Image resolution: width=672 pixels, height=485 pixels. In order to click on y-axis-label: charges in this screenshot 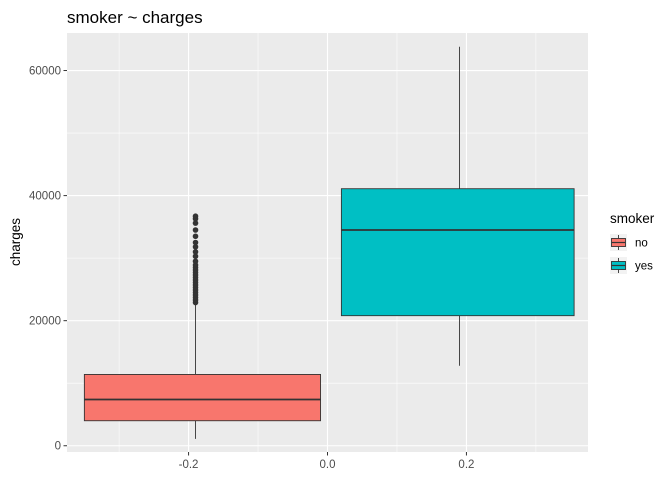, I will do `click(15, 242)`.